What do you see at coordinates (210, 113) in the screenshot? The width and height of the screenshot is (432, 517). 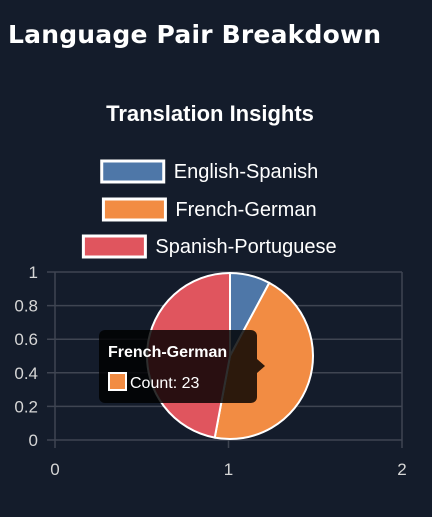 I see `chart-title: Translation Insights` at bounding box center [210, 113].